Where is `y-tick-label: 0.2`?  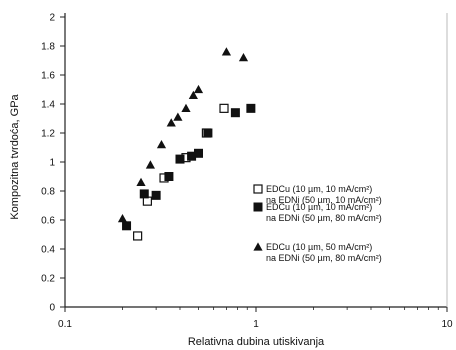 y-tick-label: 0.2 is located at coordinates (48, 279).